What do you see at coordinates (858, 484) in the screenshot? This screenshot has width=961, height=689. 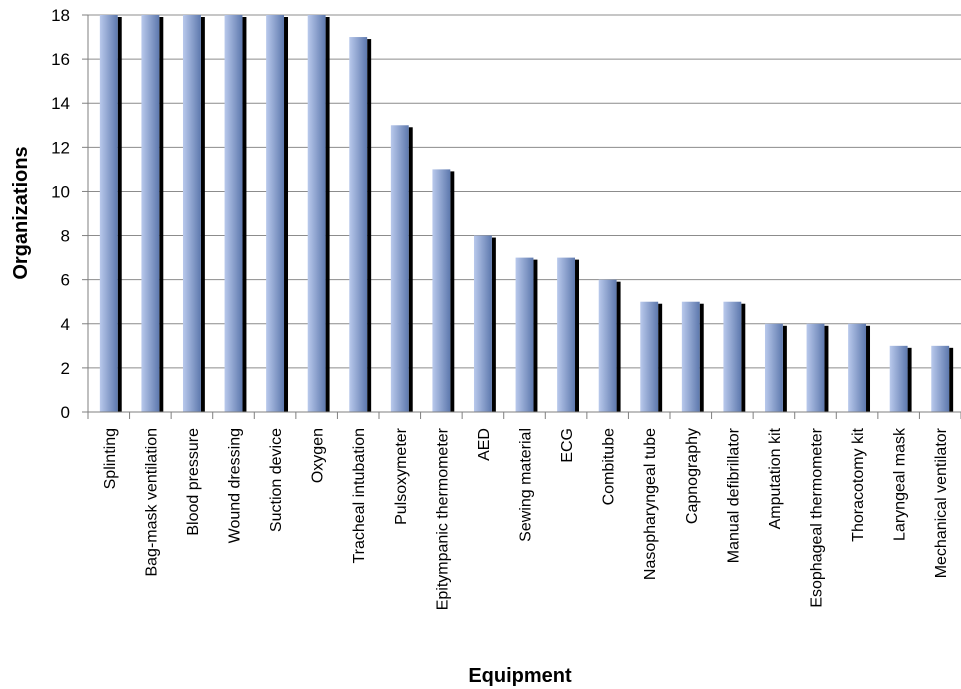 I see `x-category-label: Thoracotomy kit` at bounding box center [858, 484].